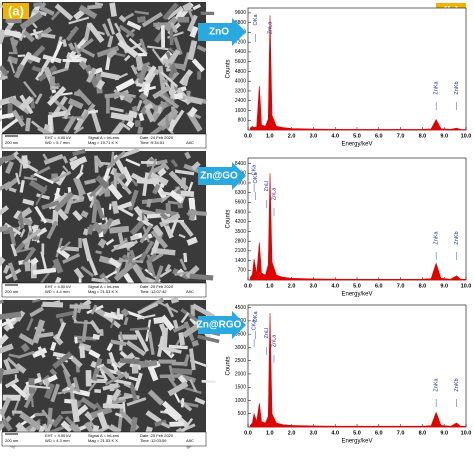 This screenshot has width=474, height=456. What do you see at coordinates (256, 178) in the screenshot?
I see `annotation: OKa` at bounding box center [256, 178].